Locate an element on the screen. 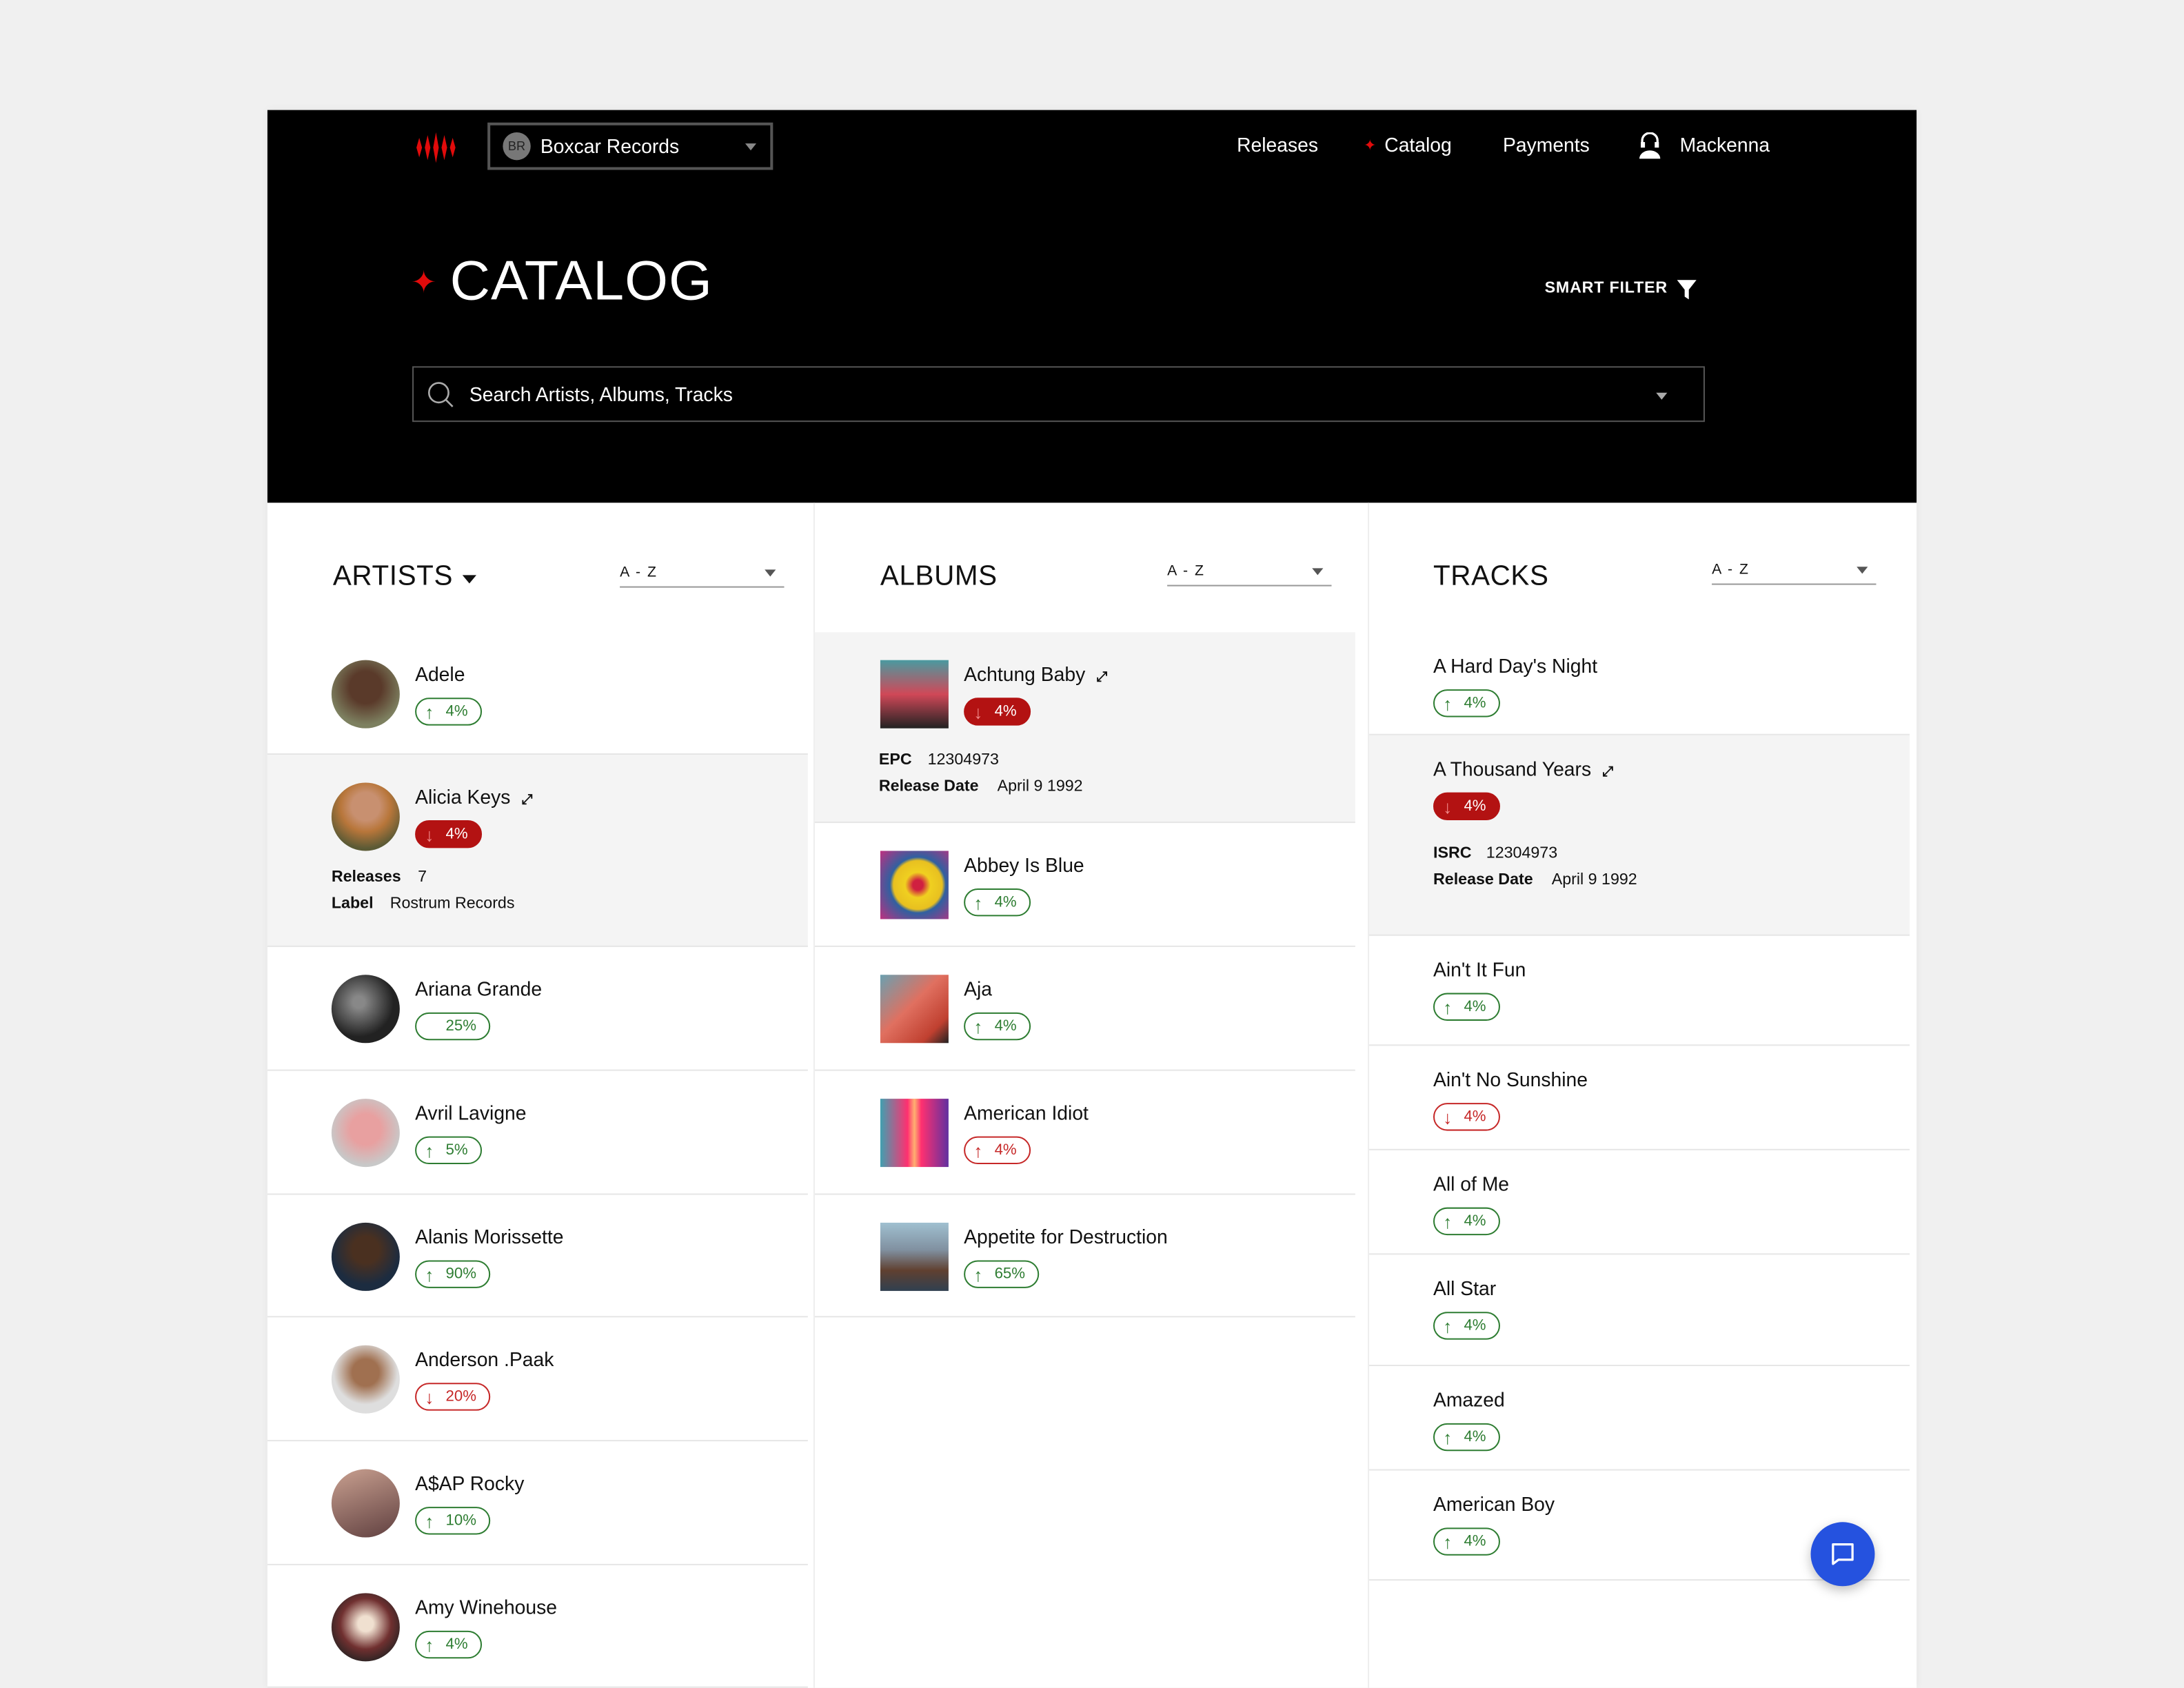  detail-row: Release Date April 9 1992 is located at coordinates (1535, 880).